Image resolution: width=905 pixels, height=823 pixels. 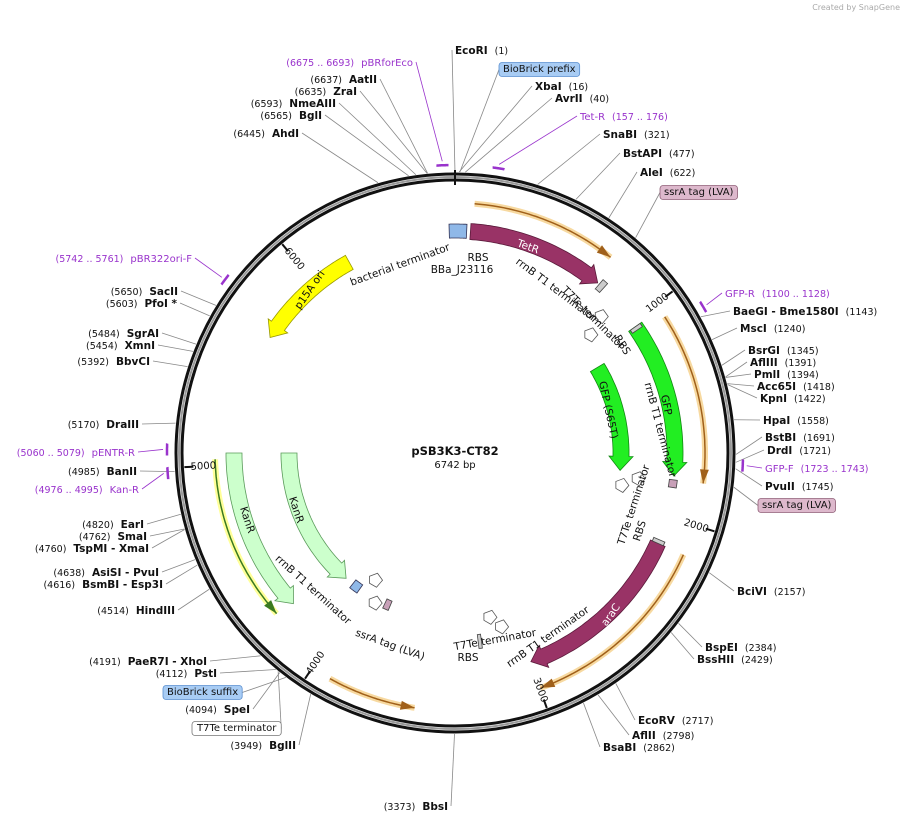 I want to click on site-label-name: BaeGI - Bme1580I, so click(x=786, y=312).